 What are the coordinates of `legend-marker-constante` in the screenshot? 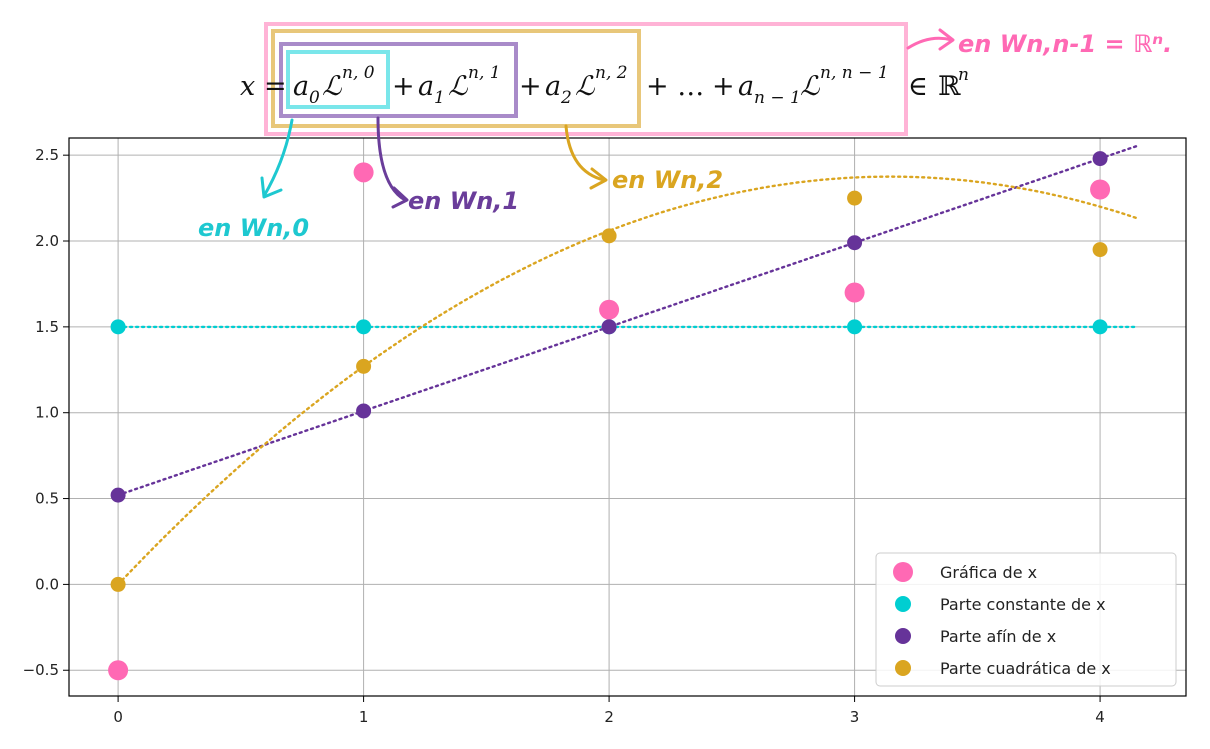 It's located at (903, 604).